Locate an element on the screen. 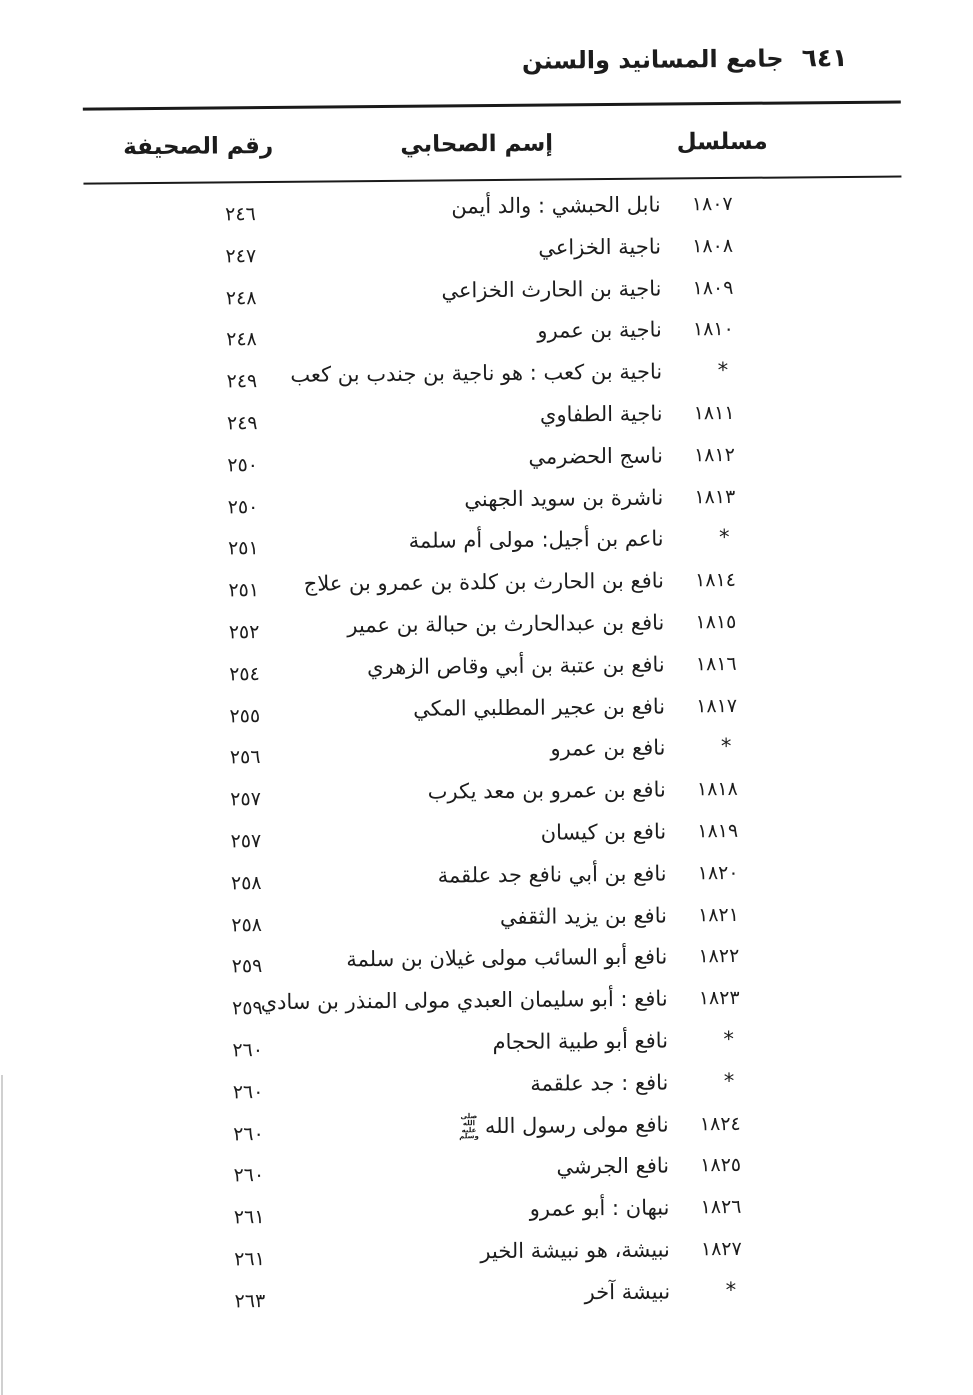  row-serial: ١٨١٤ is located at coordinates (716, 580).